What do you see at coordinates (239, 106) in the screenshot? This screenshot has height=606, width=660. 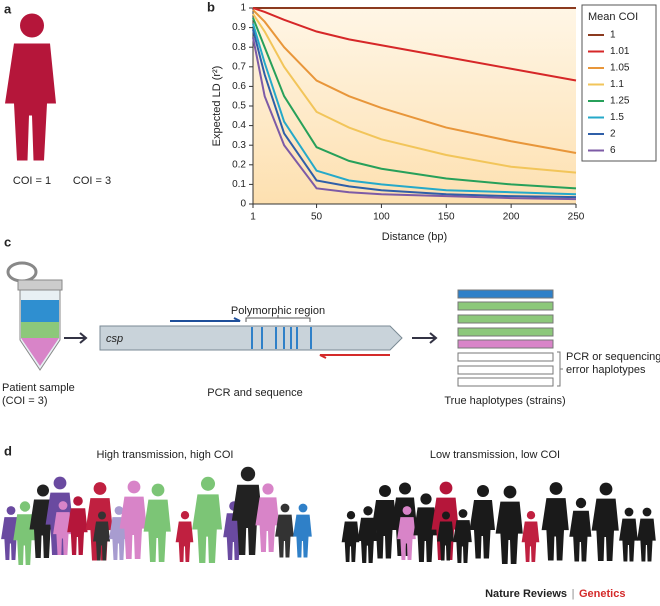 I see `y-tick-label: 0.5` at bounding box center [239, 106].